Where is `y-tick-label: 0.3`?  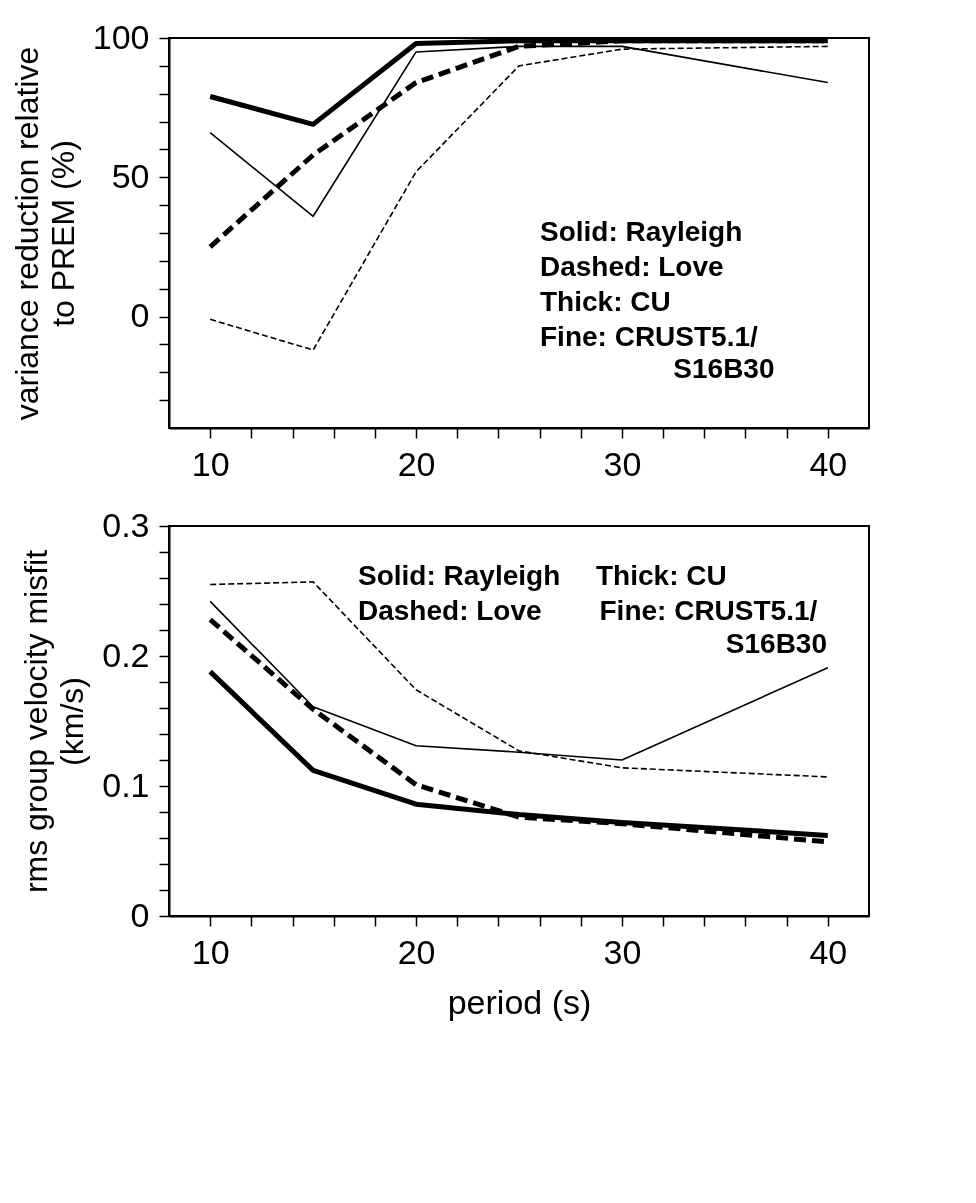
y-tick-label: 0.3 is located at coordinates (126, 524).